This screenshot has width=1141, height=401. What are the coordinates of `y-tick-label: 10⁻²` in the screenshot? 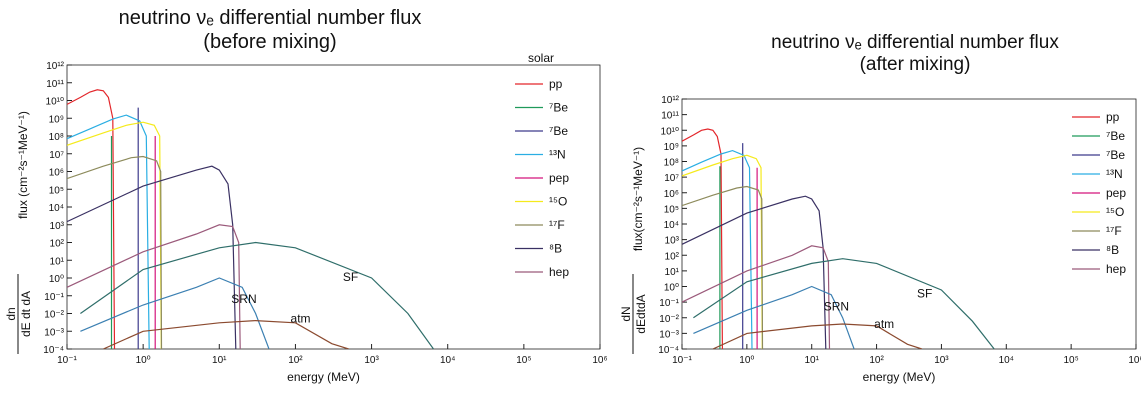 It's located at (669, 319).